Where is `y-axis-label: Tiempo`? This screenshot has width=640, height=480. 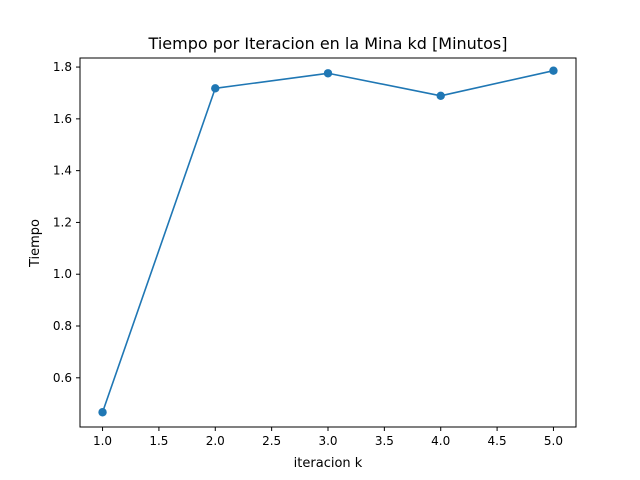
y-axis-label: Tiempo is located at coordinates (35, 243).